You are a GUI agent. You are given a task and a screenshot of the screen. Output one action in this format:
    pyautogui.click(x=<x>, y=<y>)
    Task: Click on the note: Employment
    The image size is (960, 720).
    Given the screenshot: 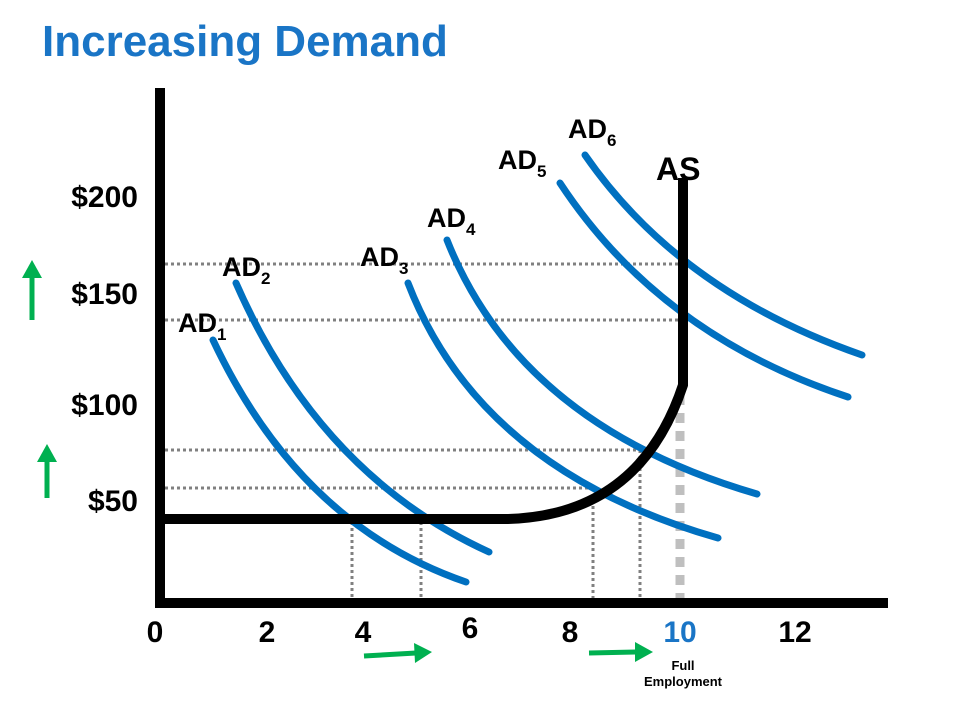 What is the action you would take?
    pyautogui.click(x=683, y=681)
    